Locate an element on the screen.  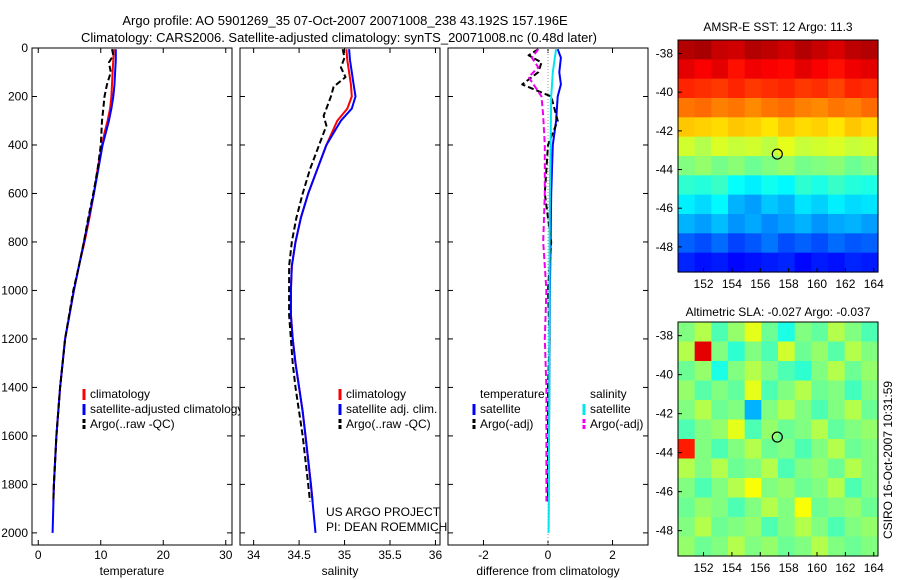
temperature-ytick-label: 400 is located at coordinates (18, 145).